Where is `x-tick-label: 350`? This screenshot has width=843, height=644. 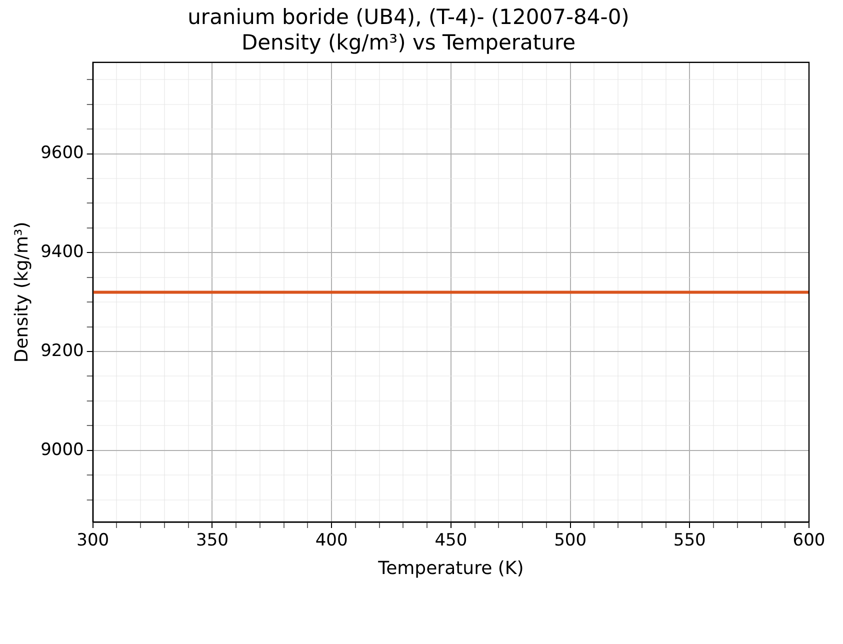
x-tick-label: 350 is located at coordinates (212, 540).